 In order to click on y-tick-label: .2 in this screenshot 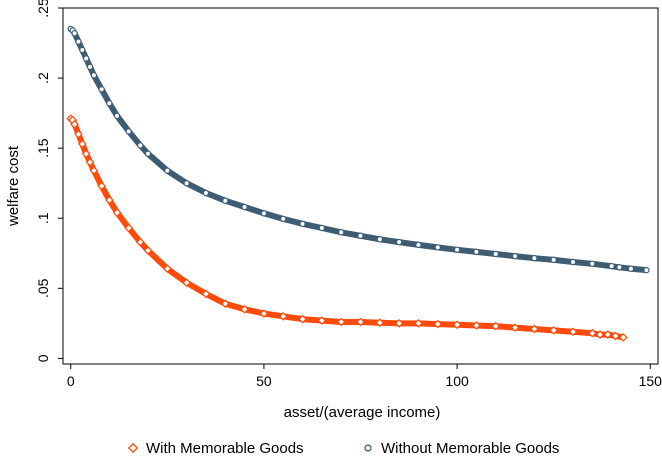, I will do `click(43, 78)`.